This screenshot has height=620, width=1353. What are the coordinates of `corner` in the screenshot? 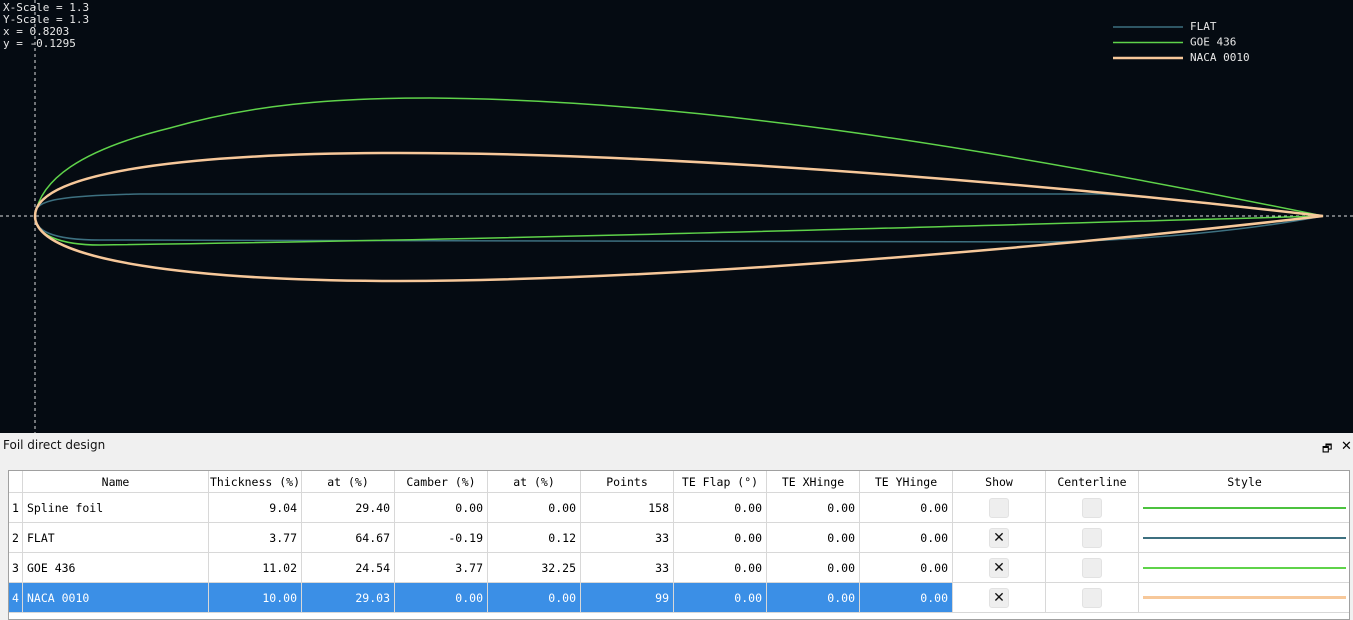 It's located at (16, 482).